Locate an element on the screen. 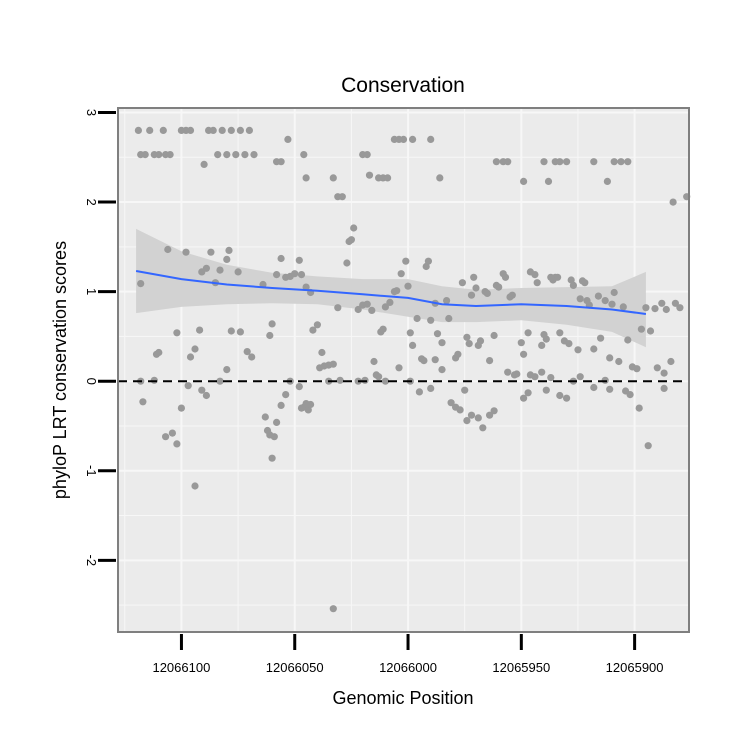  x-tick-label: 12066050 is located at coordinates (295, 667).